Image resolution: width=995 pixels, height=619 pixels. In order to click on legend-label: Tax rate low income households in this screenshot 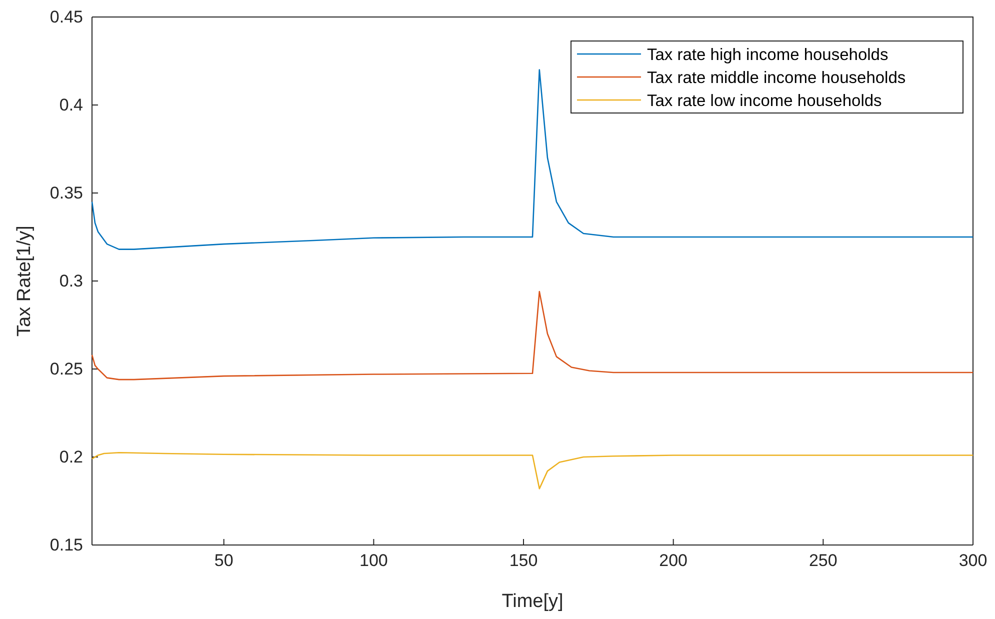, I will do `click(764, 101)`.